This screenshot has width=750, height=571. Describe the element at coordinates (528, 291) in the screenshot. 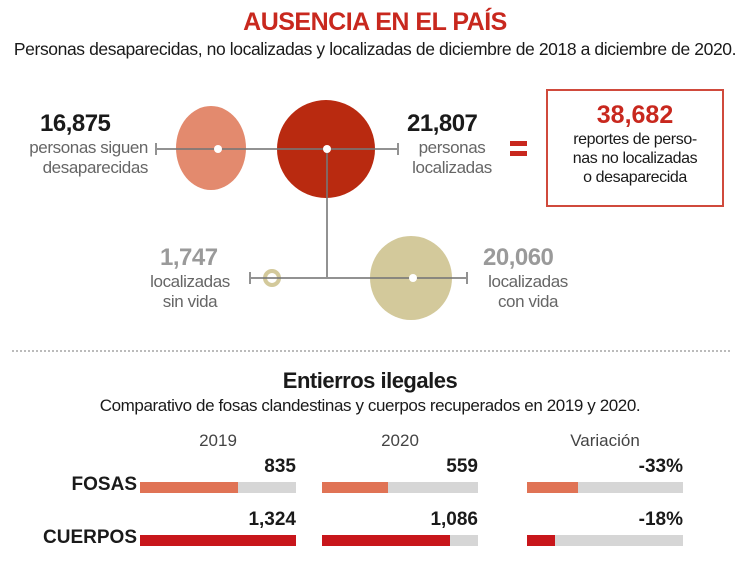

I see `label-con-vida: localizadas con vida` at that location.